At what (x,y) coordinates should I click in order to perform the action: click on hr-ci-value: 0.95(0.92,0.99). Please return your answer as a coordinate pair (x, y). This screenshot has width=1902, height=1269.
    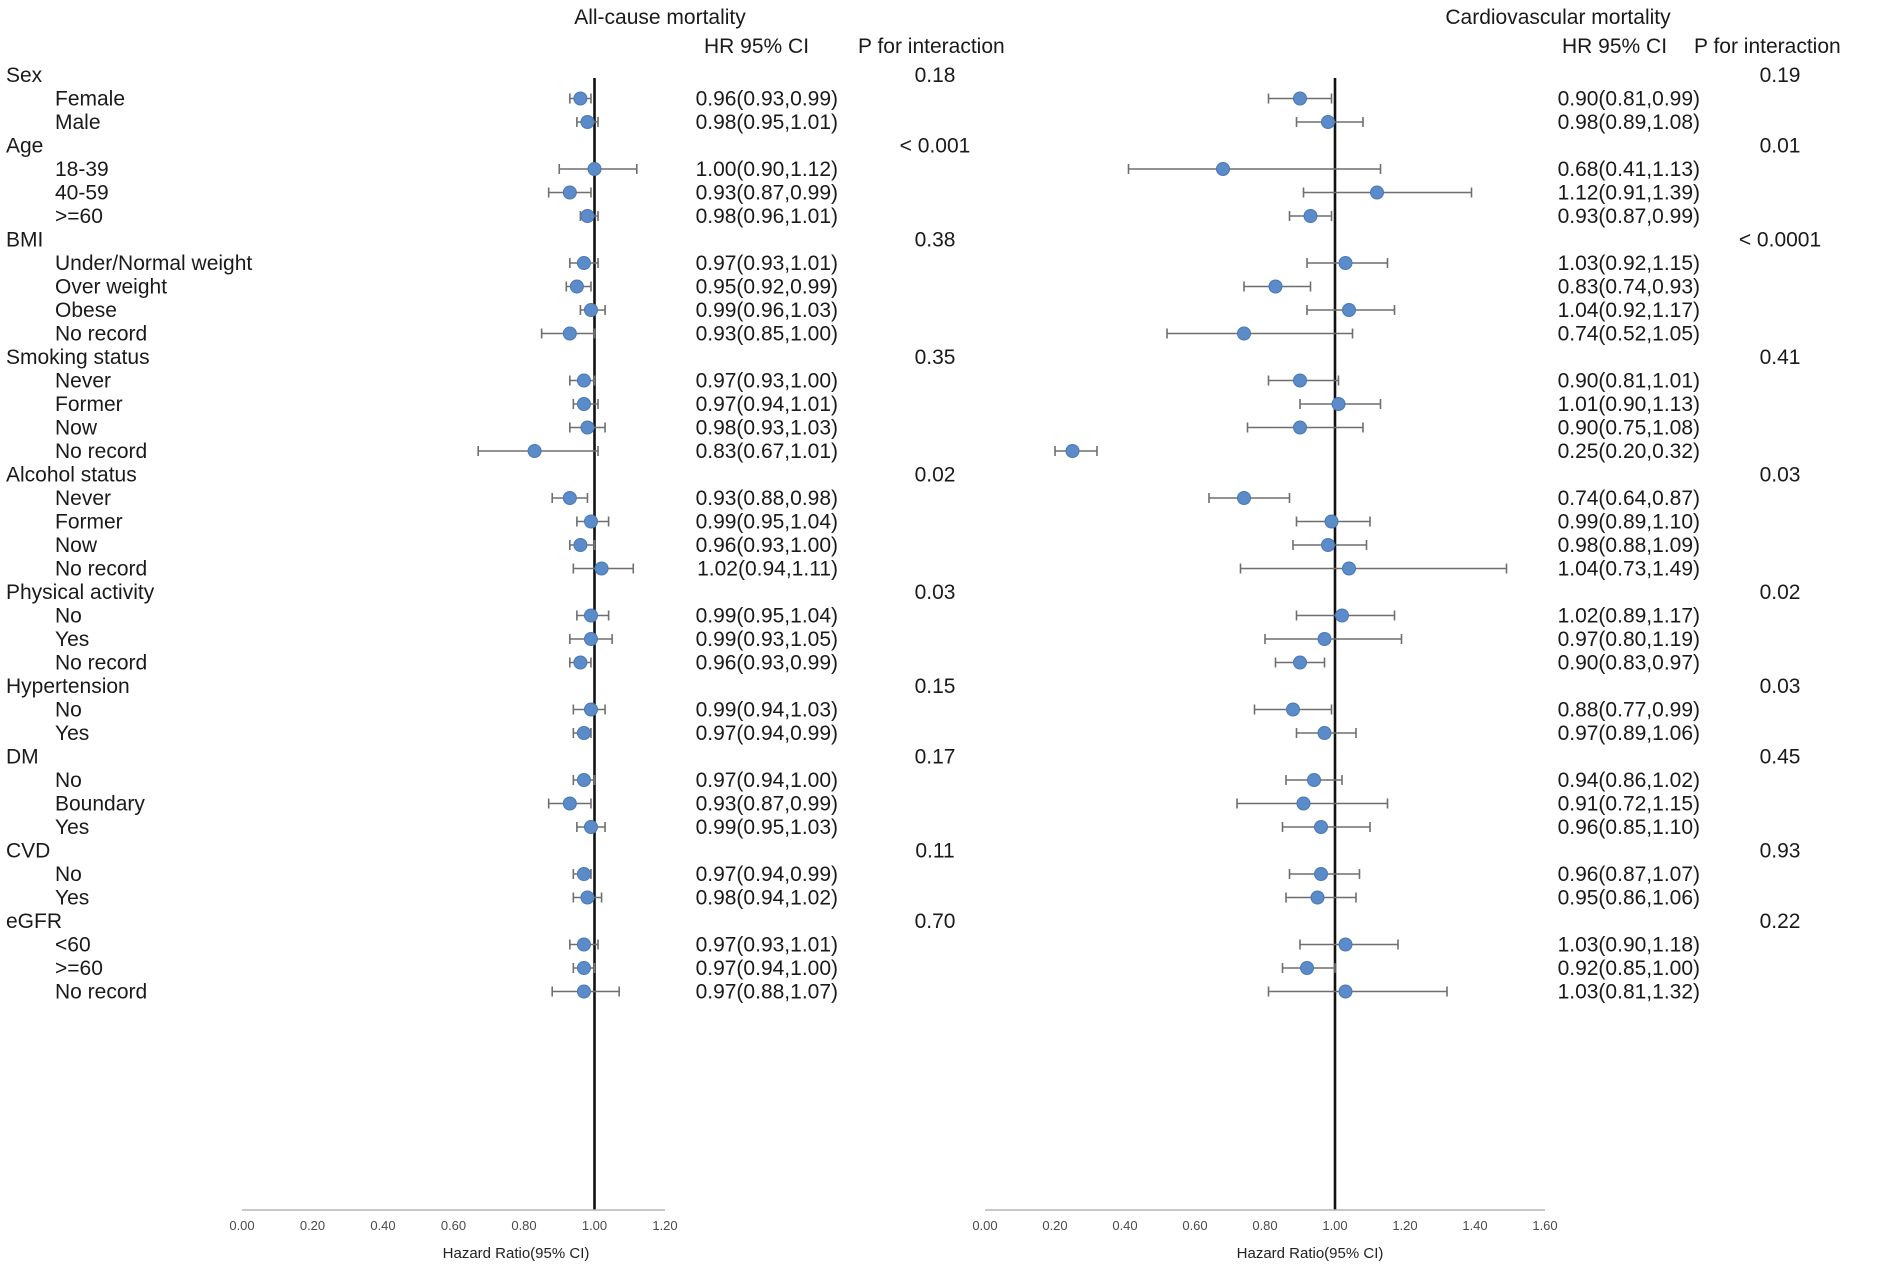
    Looking at the image, I should click on (767, 287).